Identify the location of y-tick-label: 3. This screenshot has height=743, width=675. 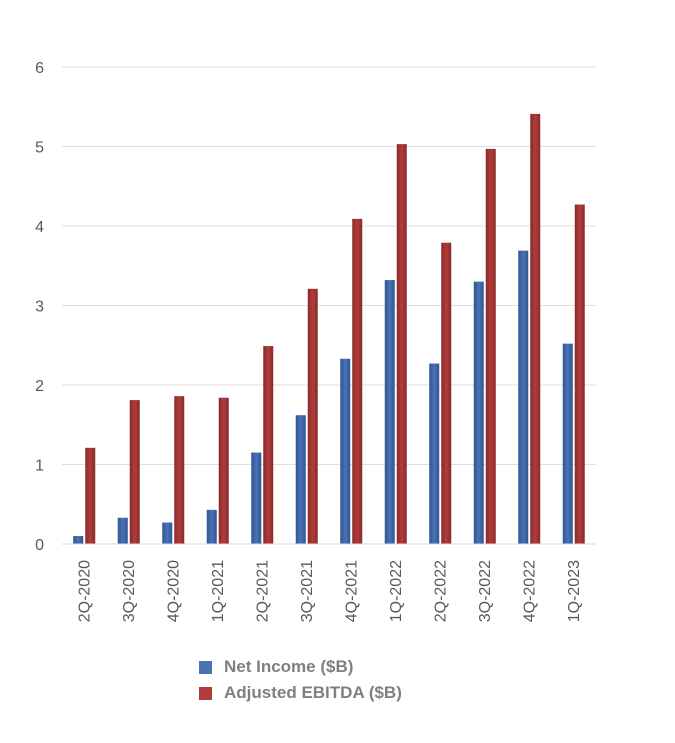
(39, 307).